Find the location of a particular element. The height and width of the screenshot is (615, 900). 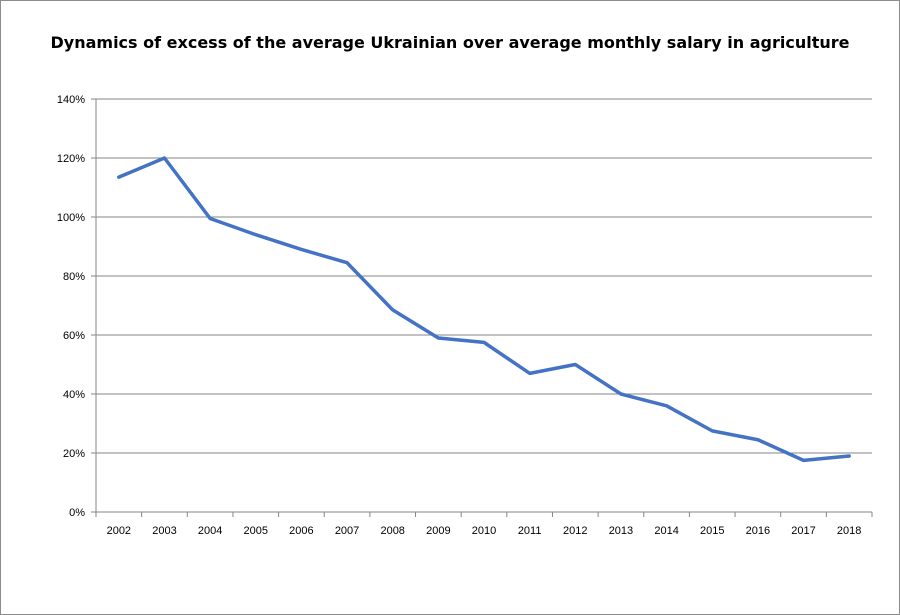

x-tick-label: 2015 is located at coordinates (712, 531).